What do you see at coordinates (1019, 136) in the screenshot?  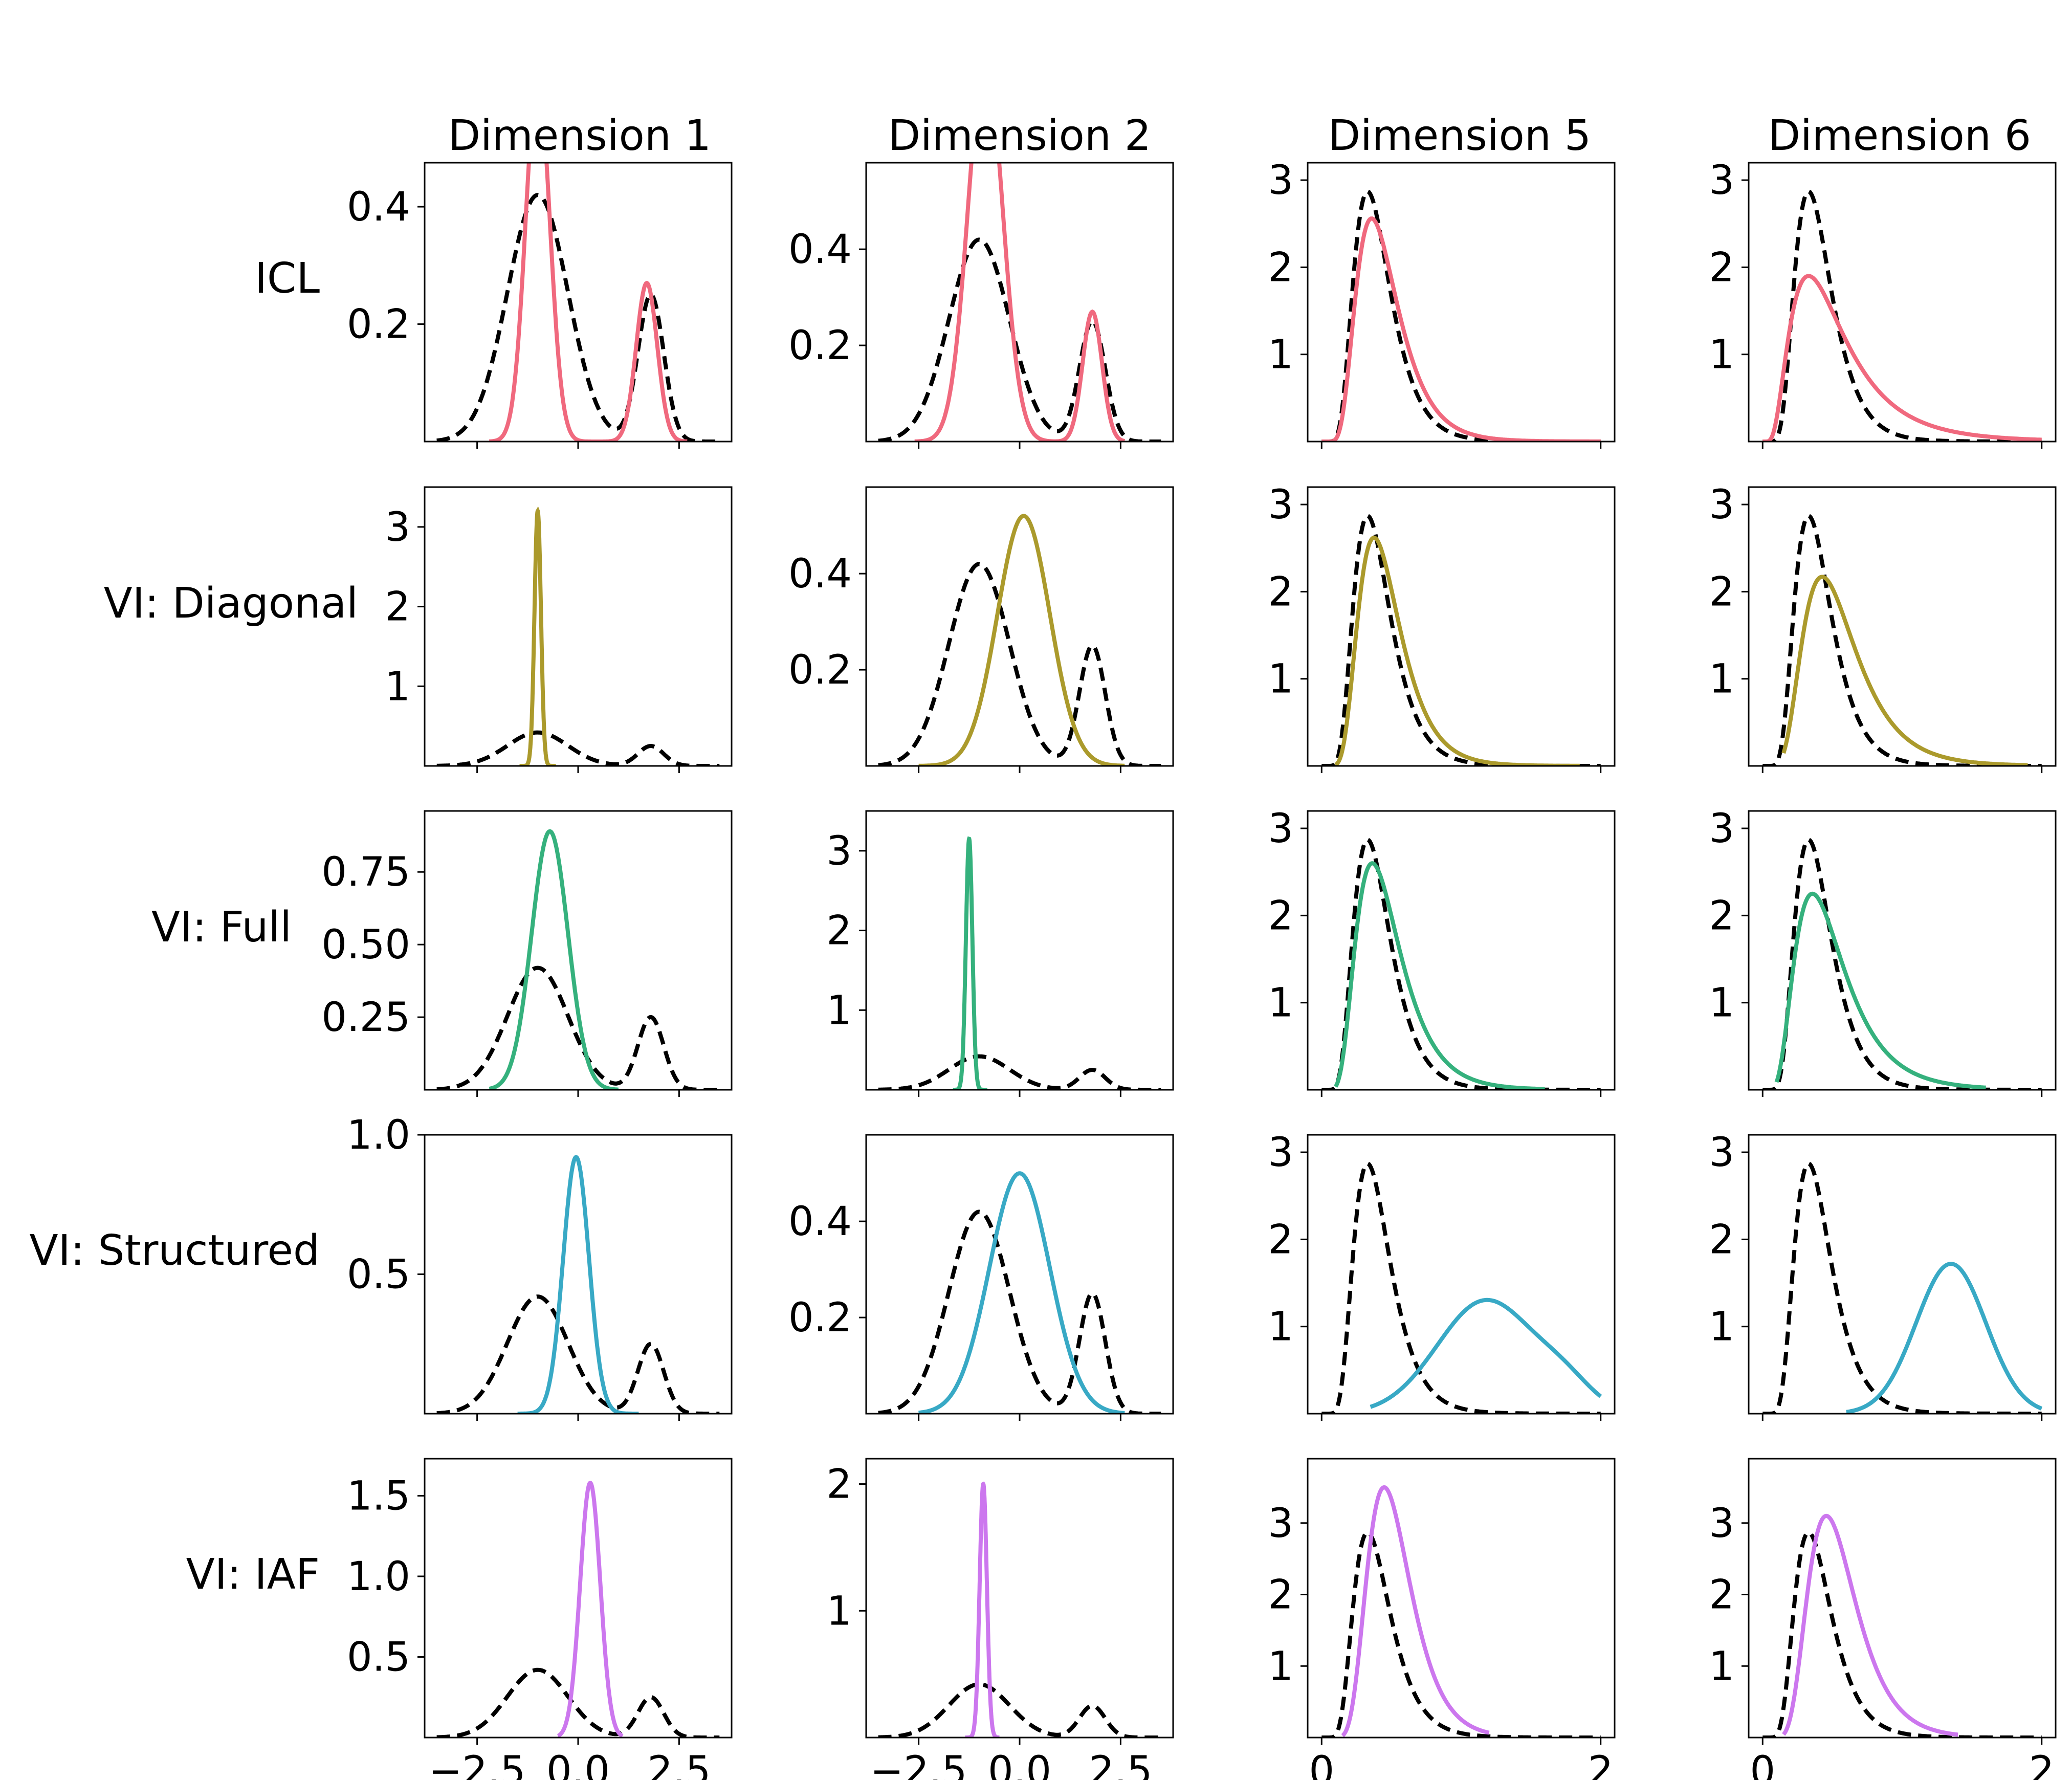 I see `column-title-2: Dimension 2` at bounding box center [1019, 136].